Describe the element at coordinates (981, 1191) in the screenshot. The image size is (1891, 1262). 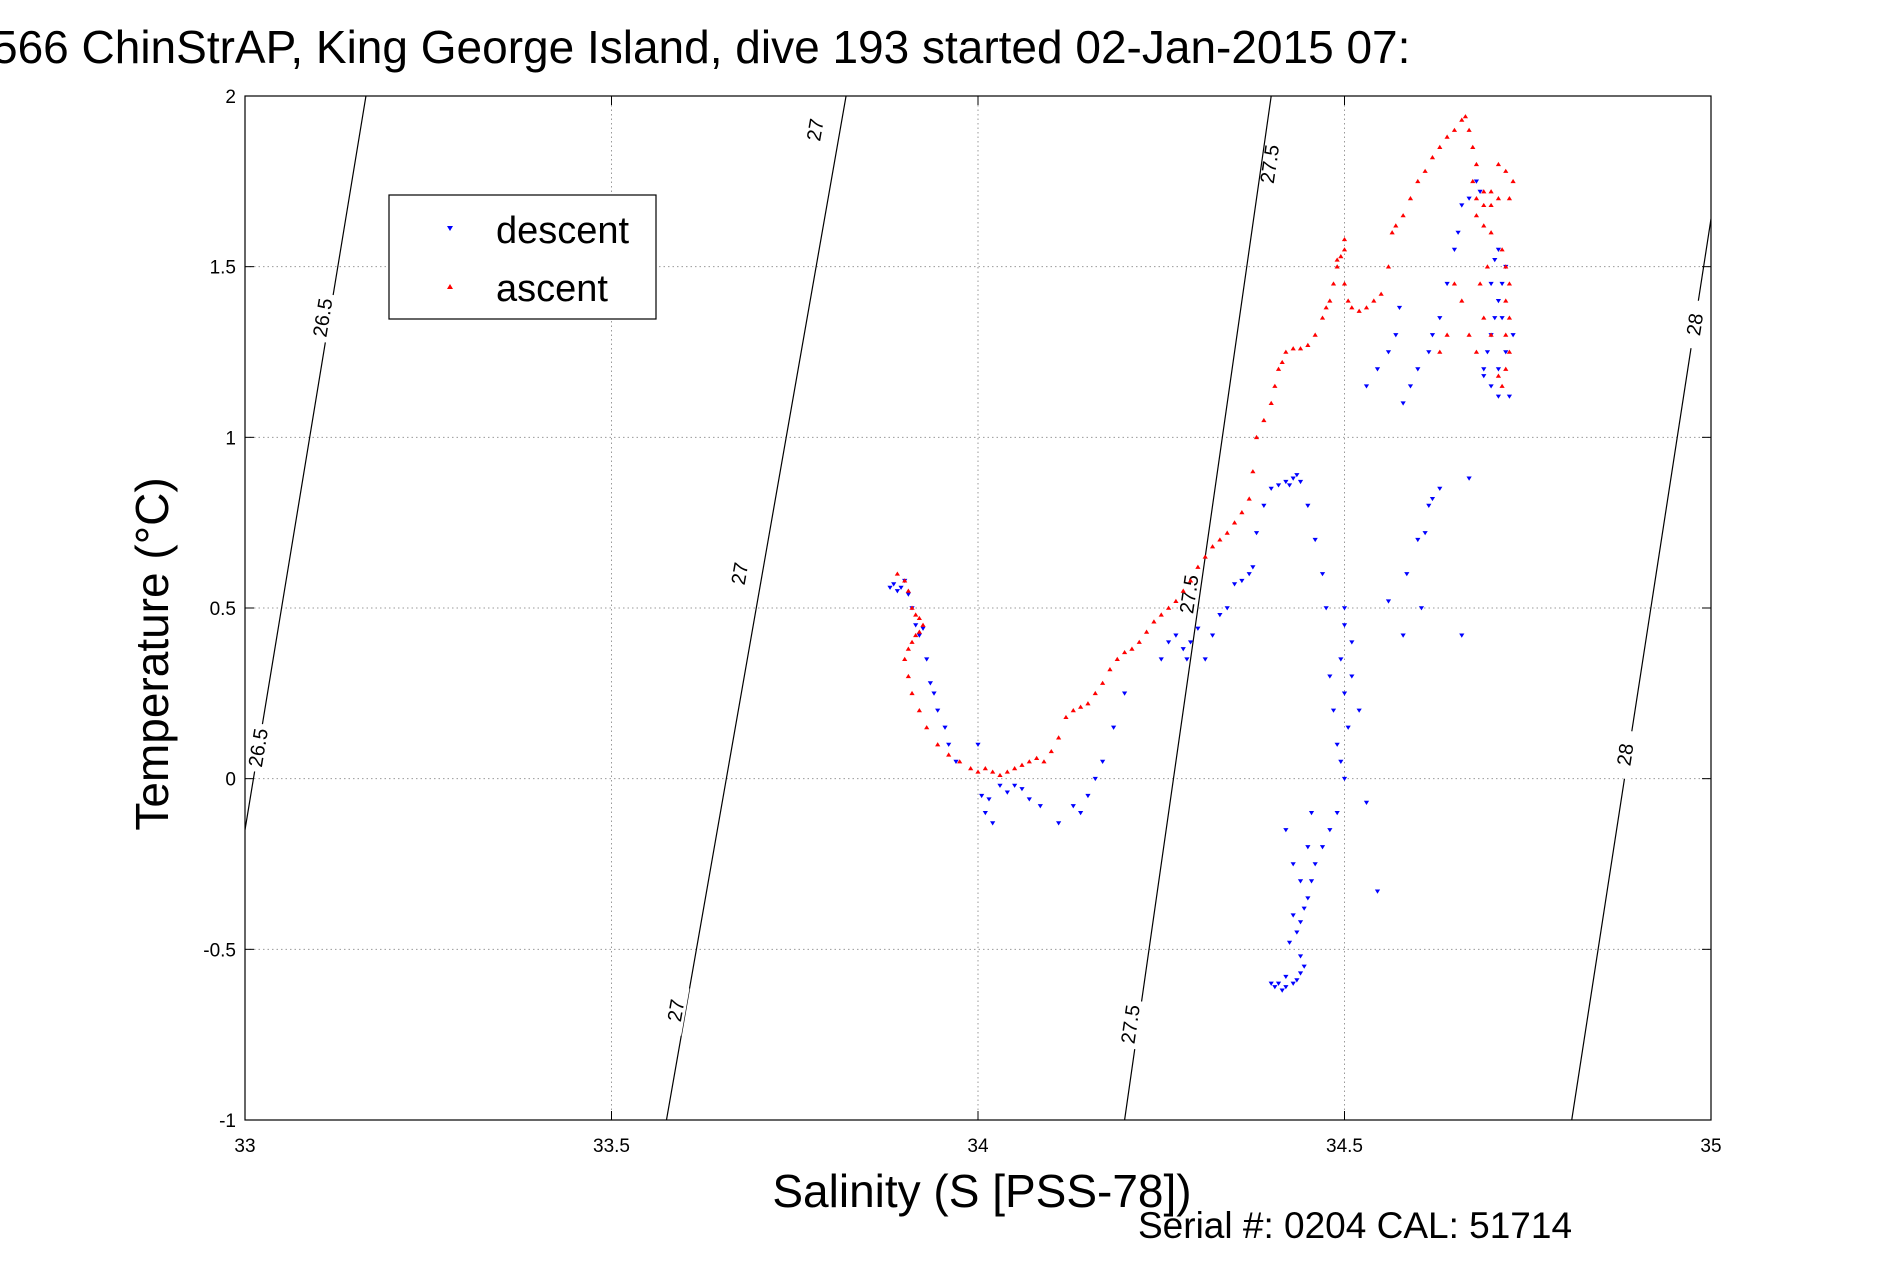
I see `x-axis-label: Salinity (S [PSS-78])` at that location.